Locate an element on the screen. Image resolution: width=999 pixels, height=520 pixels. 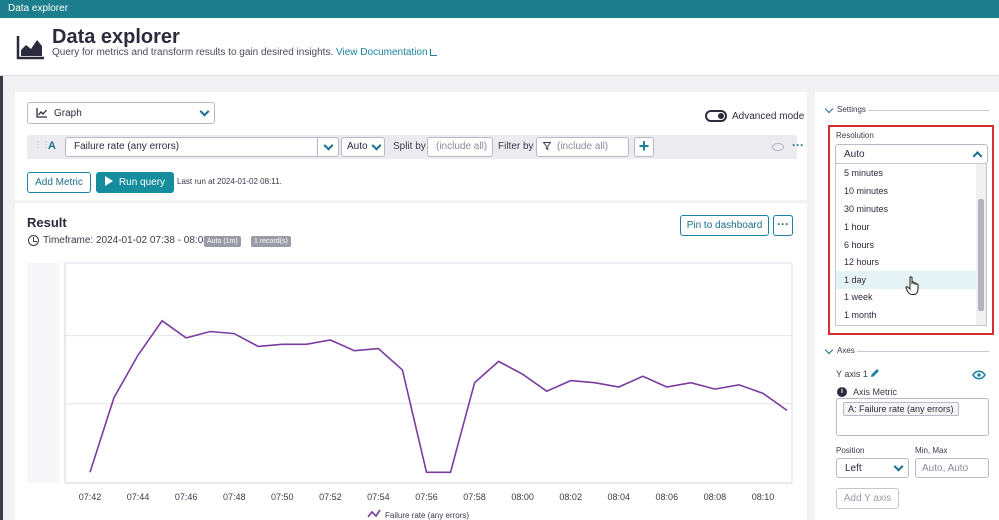
split-by-input: (include all) is located at coordinates (460, 147).